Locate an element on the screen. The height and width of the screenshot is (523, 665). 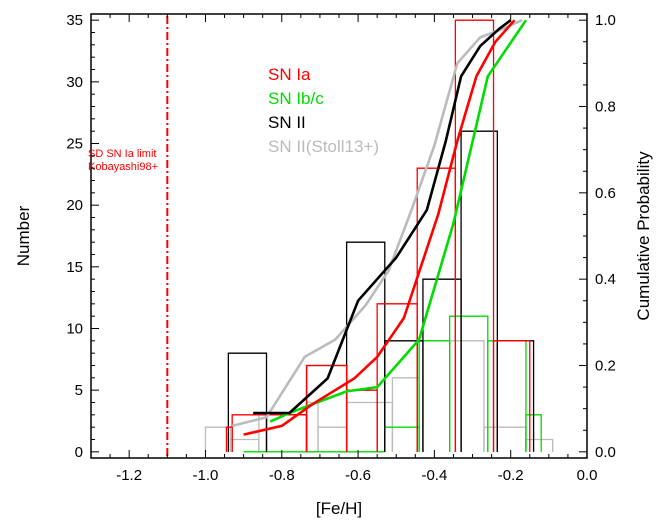
y-tick-label: 15 is located at coordinates (74, 267).